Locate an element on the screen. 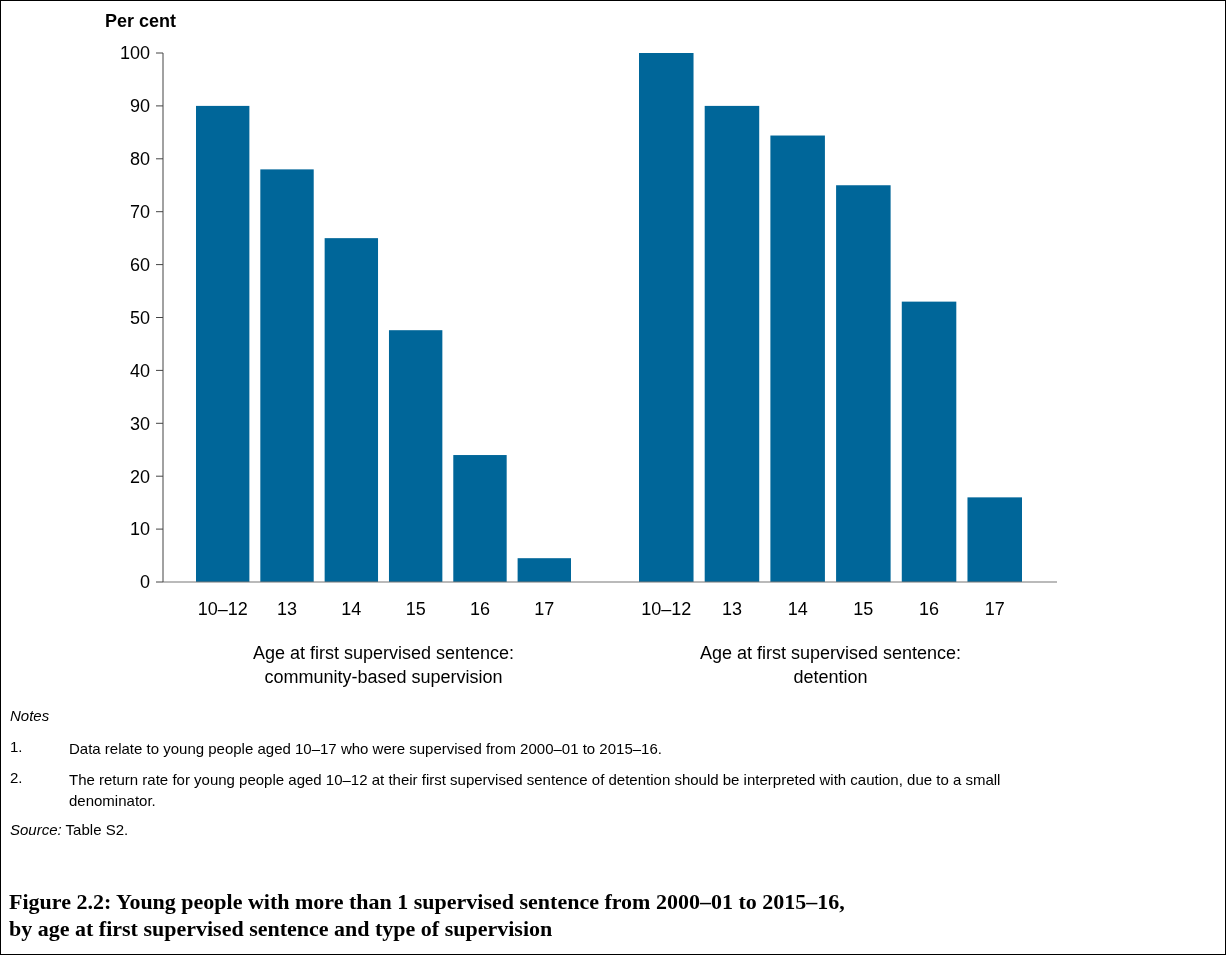  y-tick-label: 0 is located at coordinates (144, 582).